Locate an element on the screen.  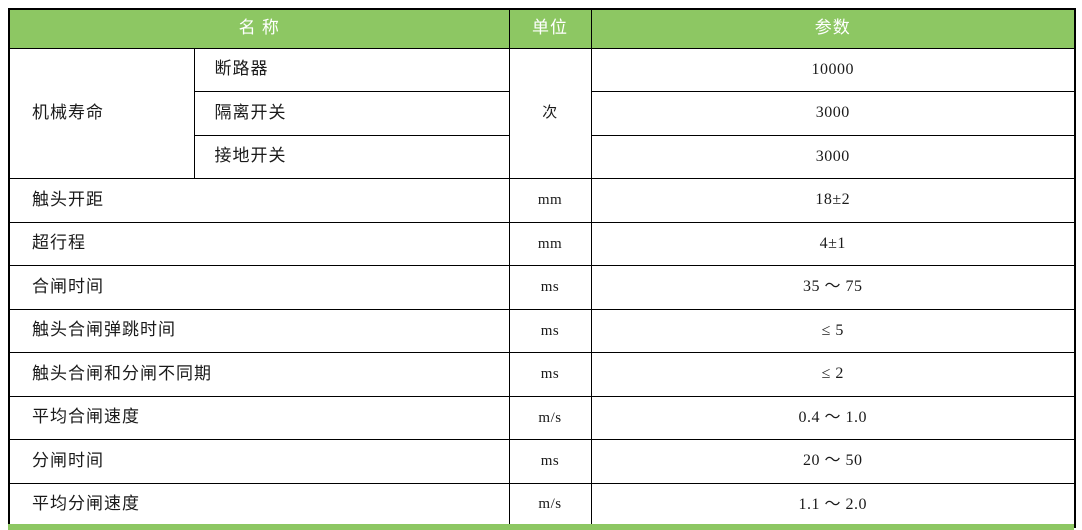
row-value: ≤ 2 is located at coordinates (833, 374).